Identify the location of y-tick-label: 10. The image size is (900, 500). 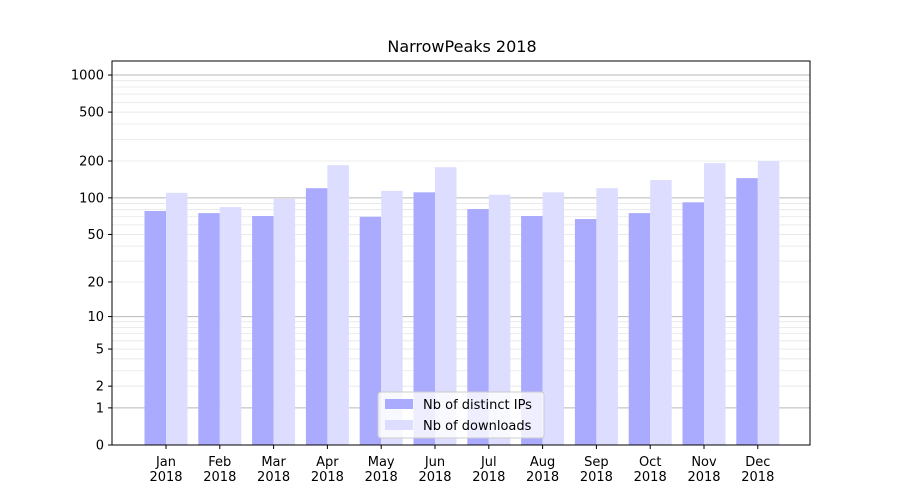
(95, 317).